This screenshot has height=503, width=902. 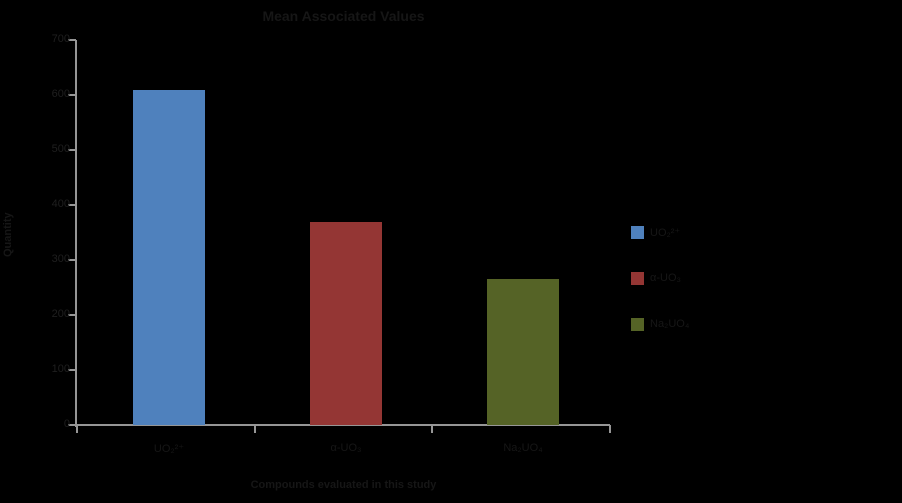 I want to click on y-tick-label: 700, so click(x=60, y=39).